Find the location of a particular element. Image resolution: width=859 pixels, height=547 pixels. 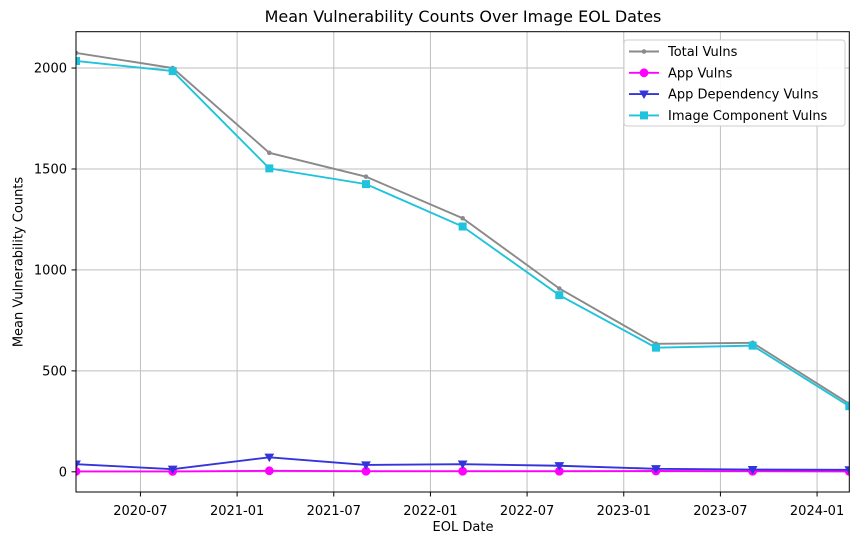

legend-label: App Dependency Vulns is located at coordinates (743, 95).